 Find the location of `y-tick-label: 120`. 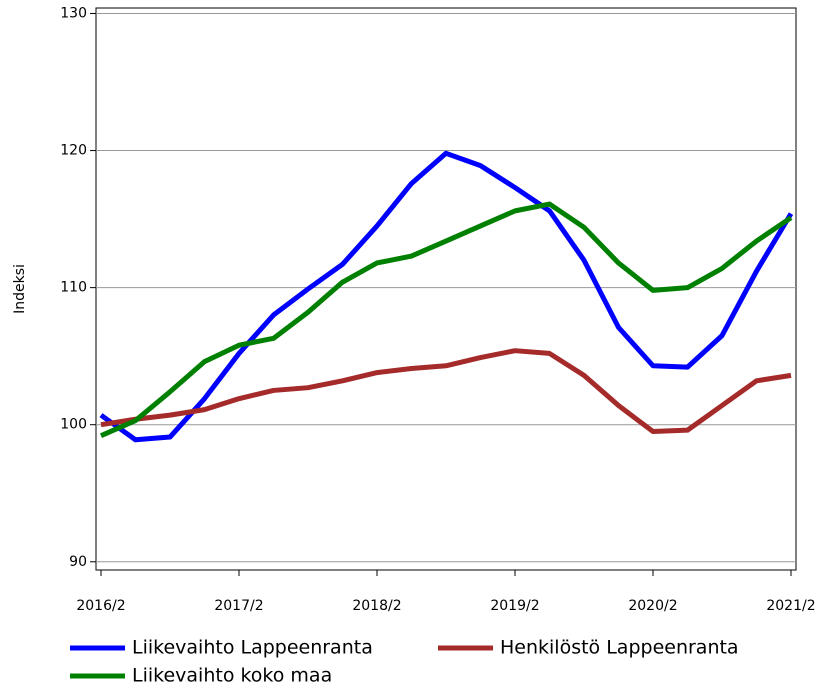

y-tick-label: 120 is located at coordinates (73, 151).